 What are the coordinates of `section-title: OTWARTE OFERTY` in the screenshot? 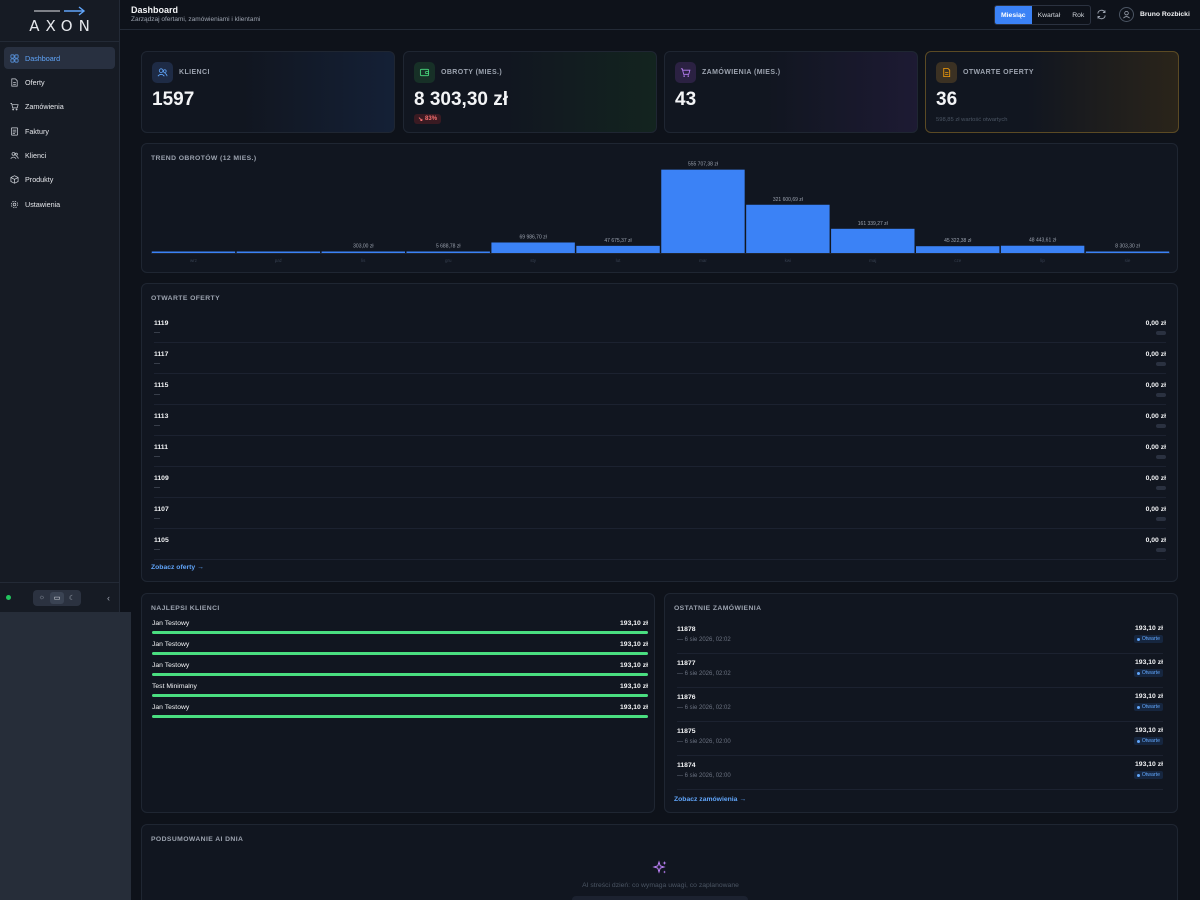 It's located at (186, 298).